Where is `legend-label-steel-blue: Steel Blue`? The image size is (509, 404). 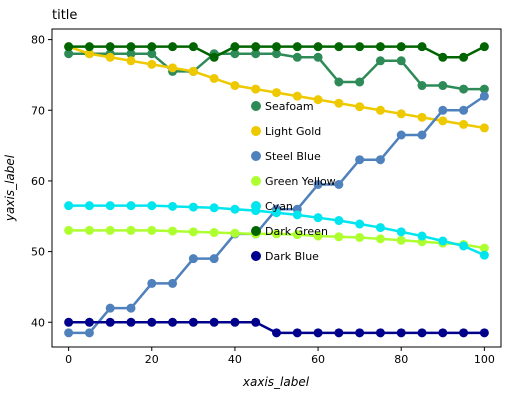 legend-label-steel-blue: Steel Blue is located at coordinates (293, 156).